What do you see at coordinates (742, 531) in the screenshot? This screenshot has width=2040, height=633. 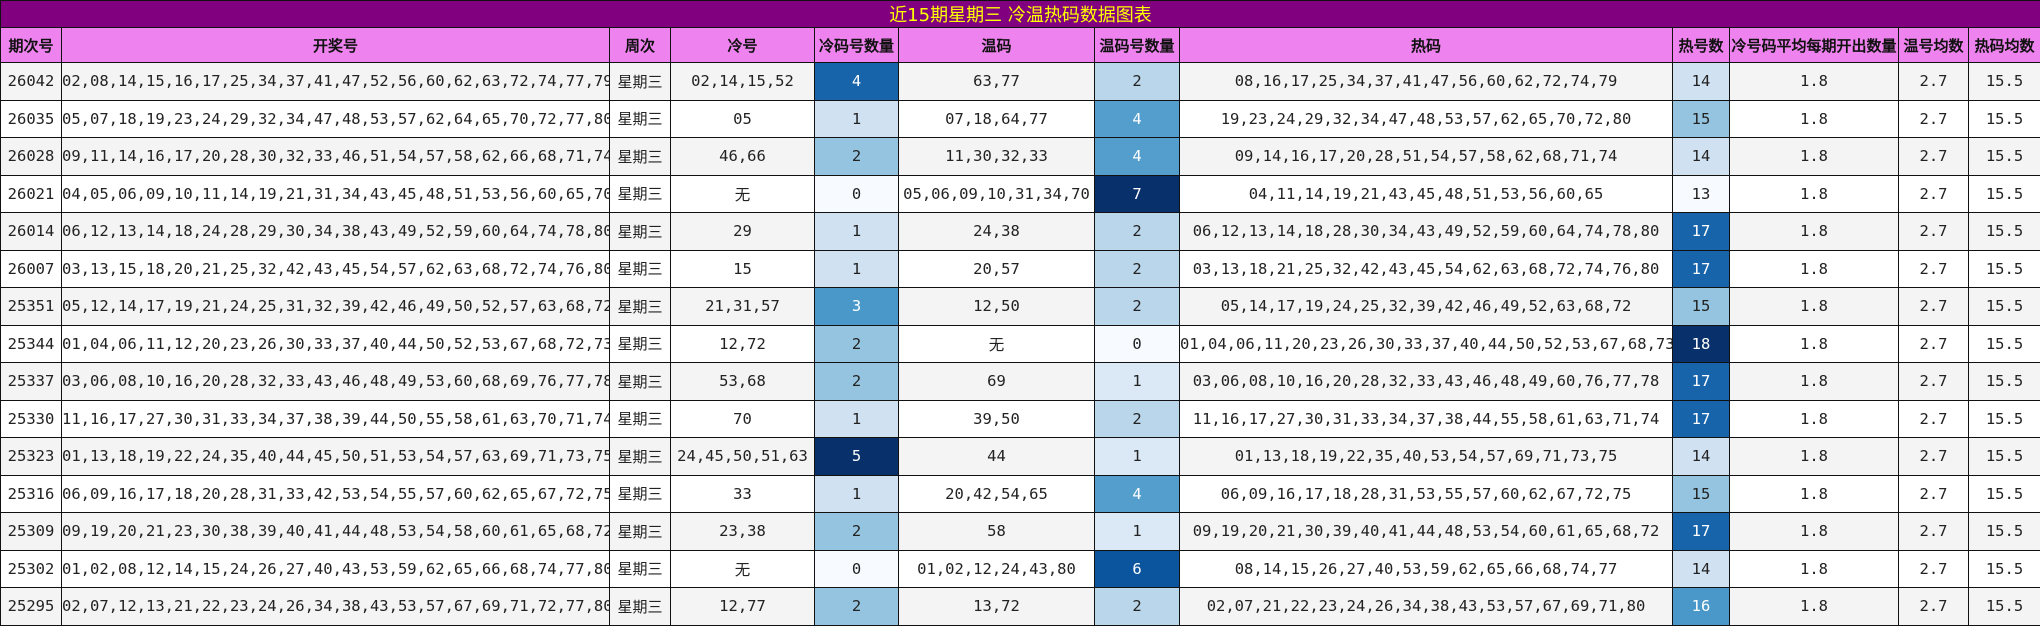 I see `cell-cold: 23,38` at bounding box center [742, 531].